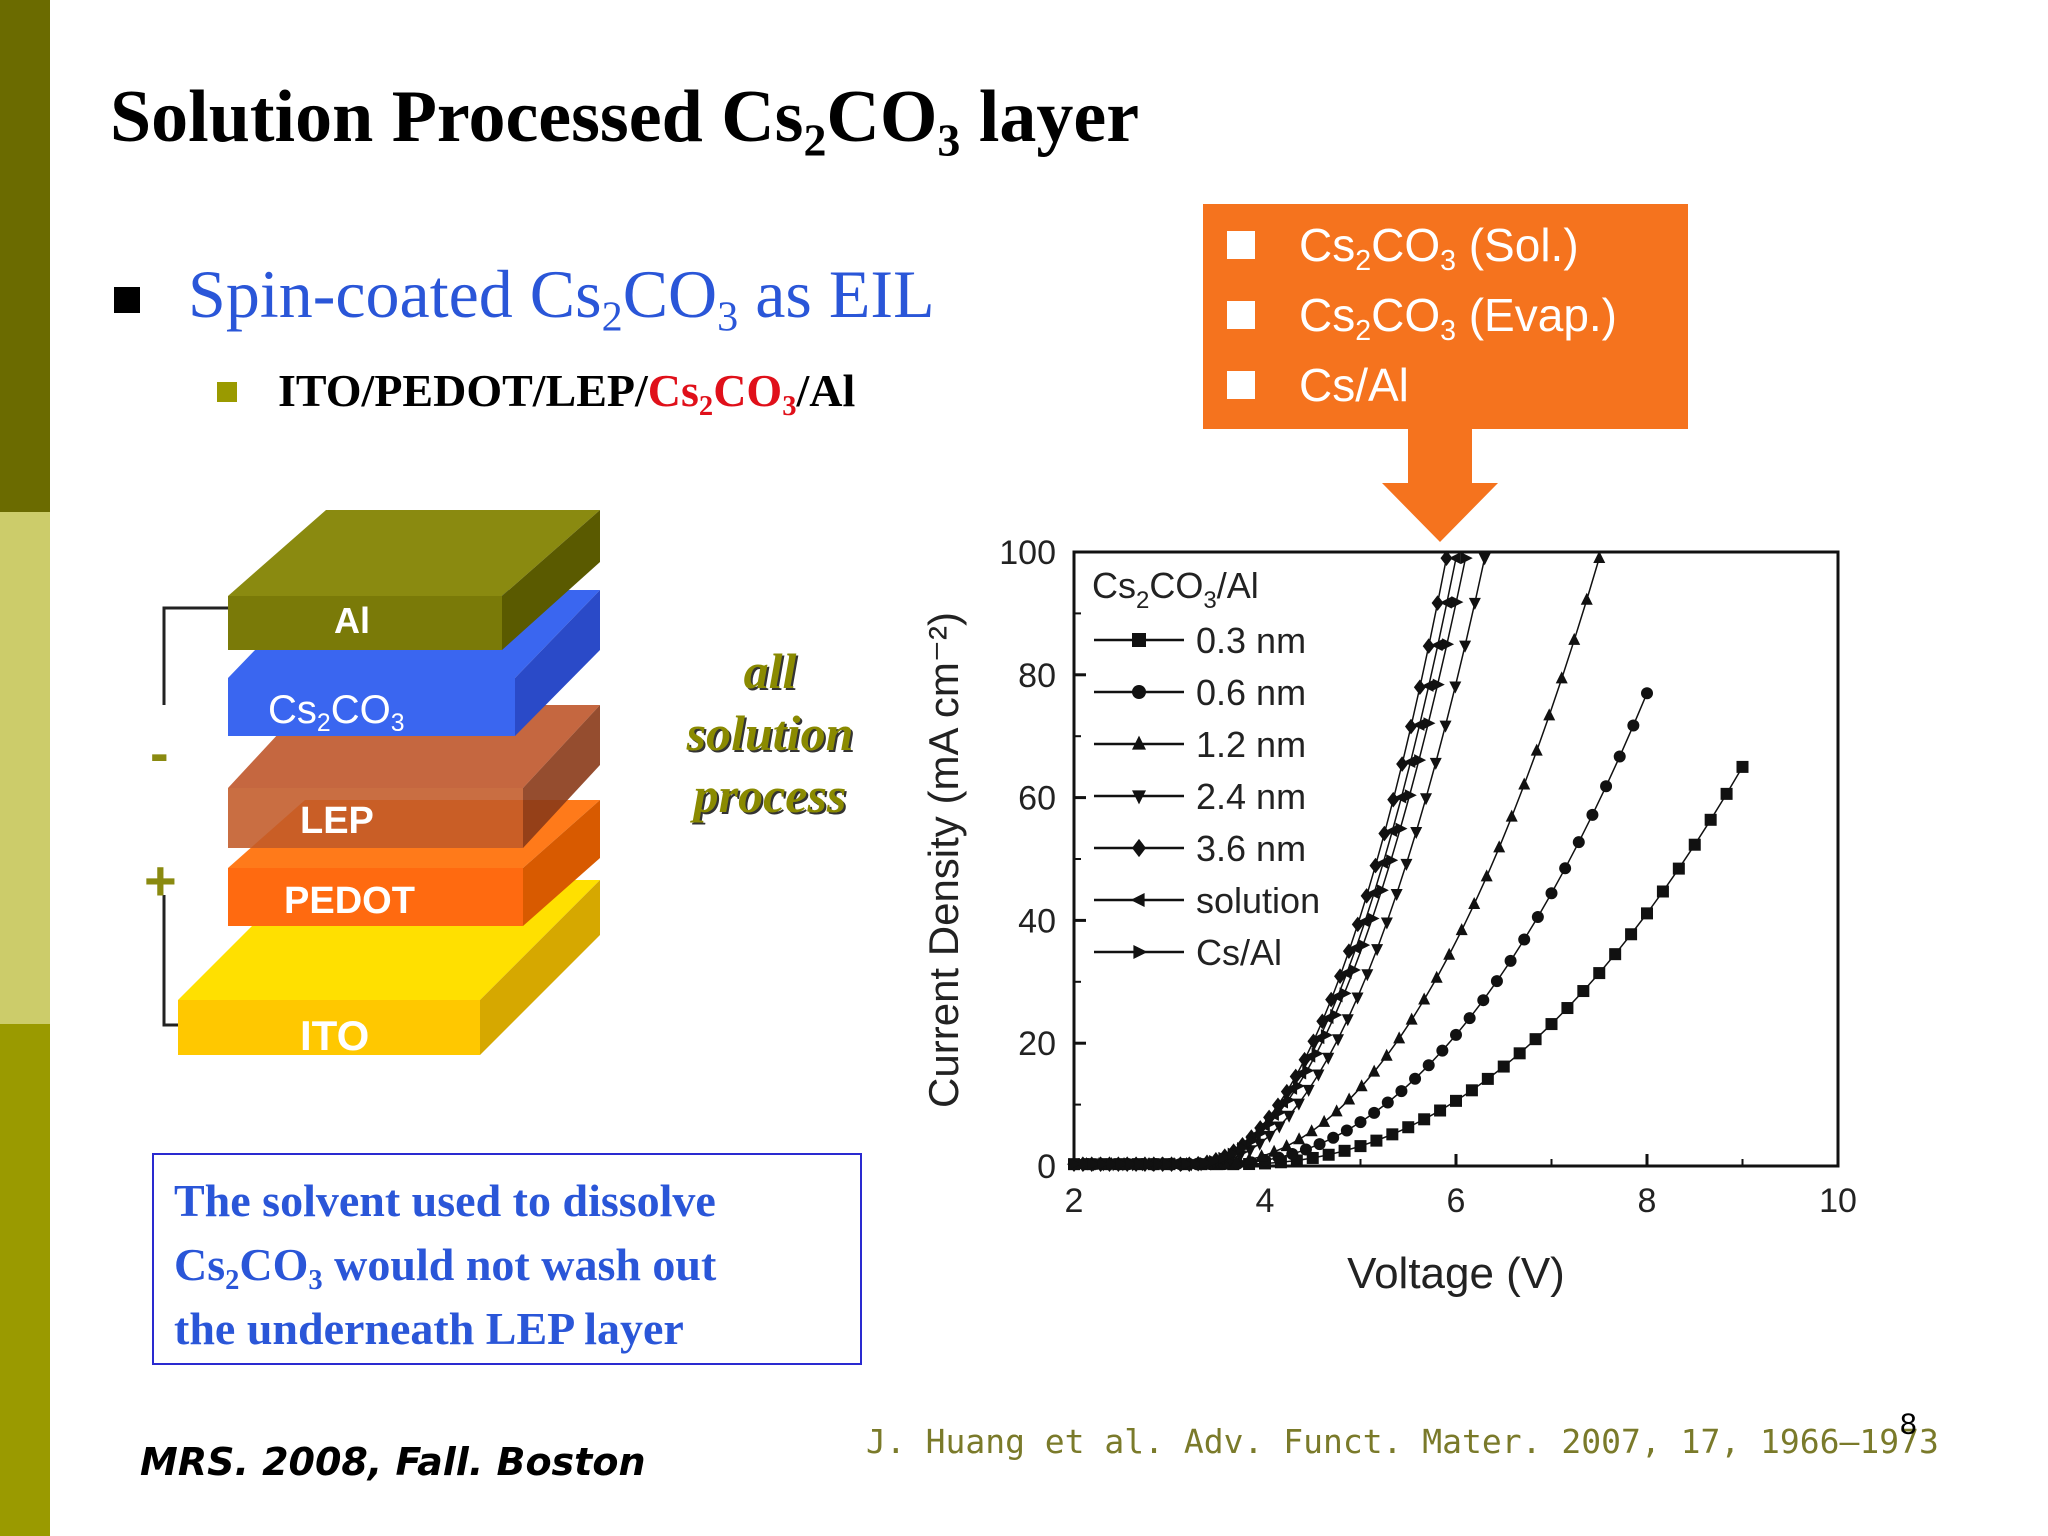  I want to click on callout-arrow-icon, so click(1440, 485).